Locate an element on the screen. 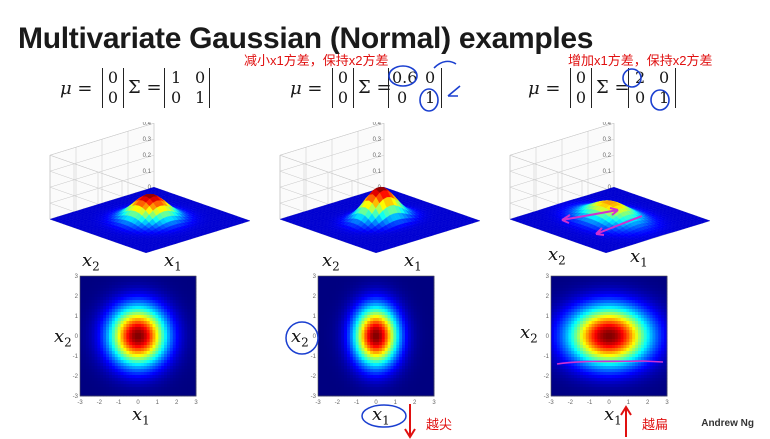 The width and height of the screenshot is (770, 439). surface-2-x1-label: x1 is located at coordinates (413, 262).